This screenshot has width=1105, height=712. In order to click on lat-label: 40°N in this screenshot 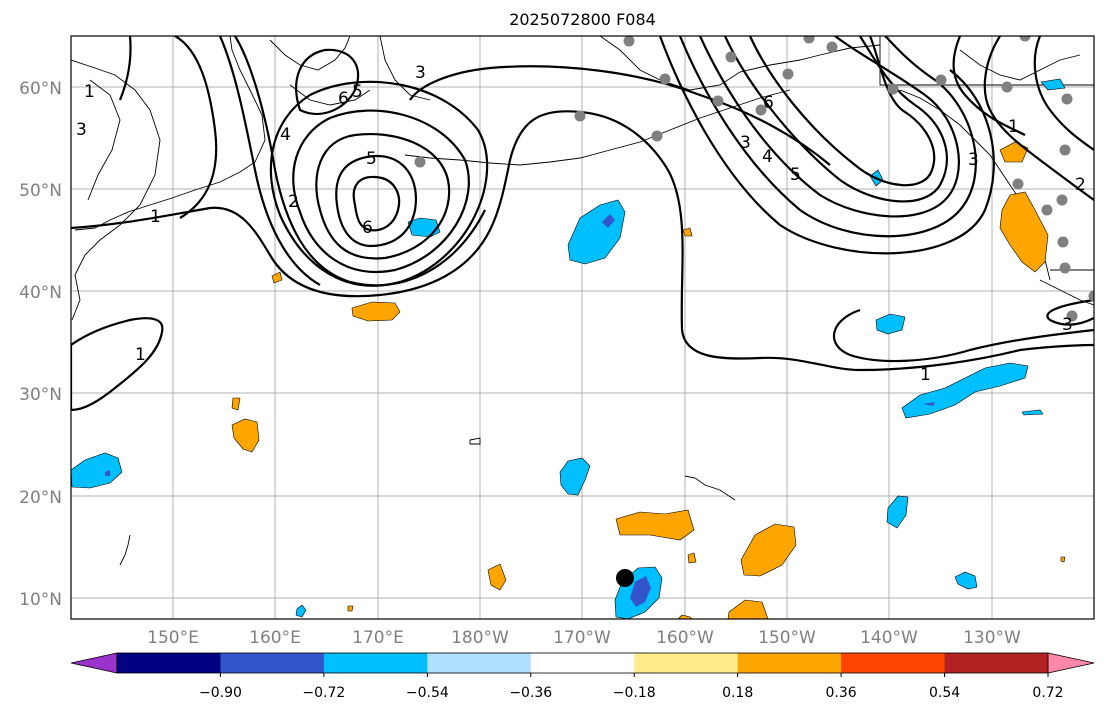, I will do `click(40, 293)`.